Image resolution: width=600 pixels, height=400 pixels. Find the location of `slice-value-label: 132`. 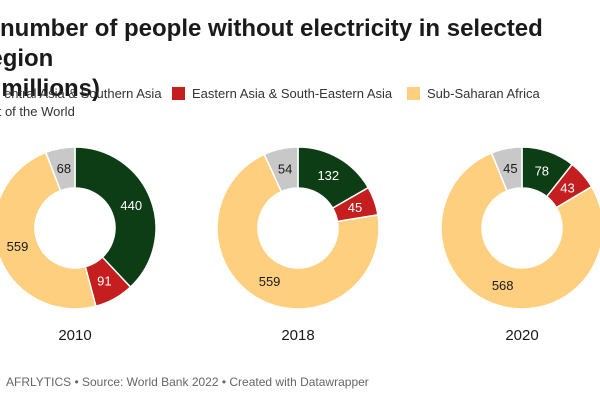

slice-value-label: 132 is located at coordinates (328, 175).